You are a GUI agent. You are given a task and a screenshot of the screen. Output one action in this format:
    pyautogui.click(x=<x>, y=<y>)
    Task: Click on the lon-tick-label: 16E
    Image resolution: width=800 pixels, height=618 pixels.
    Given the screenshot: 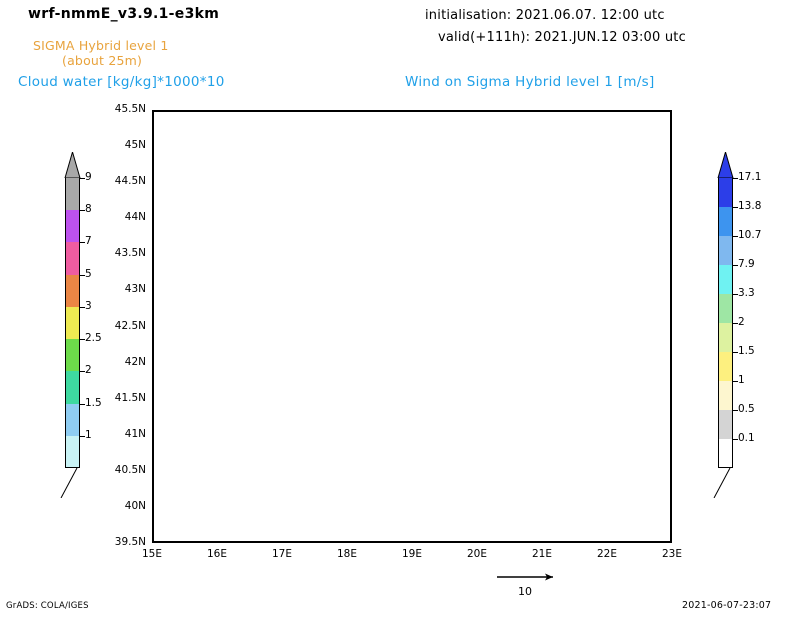 What is the action you would take?
    pyautogui.click(x=217, y=554)
    